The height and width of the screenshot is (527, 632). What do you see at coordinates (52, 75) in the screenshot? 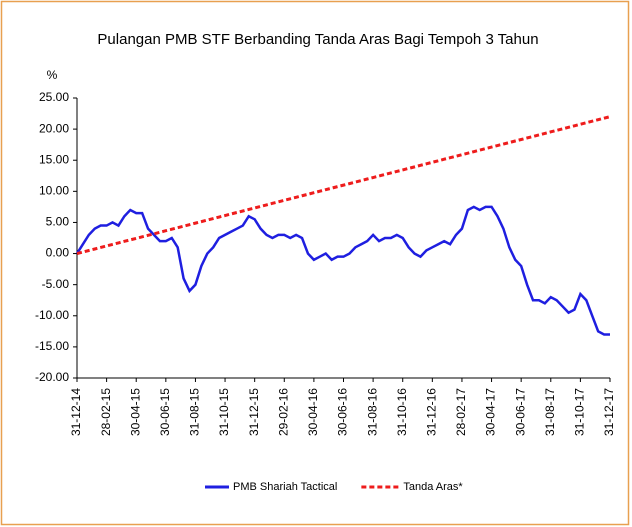
I see `y-axis-label: %` at bounding box center [52, 75].